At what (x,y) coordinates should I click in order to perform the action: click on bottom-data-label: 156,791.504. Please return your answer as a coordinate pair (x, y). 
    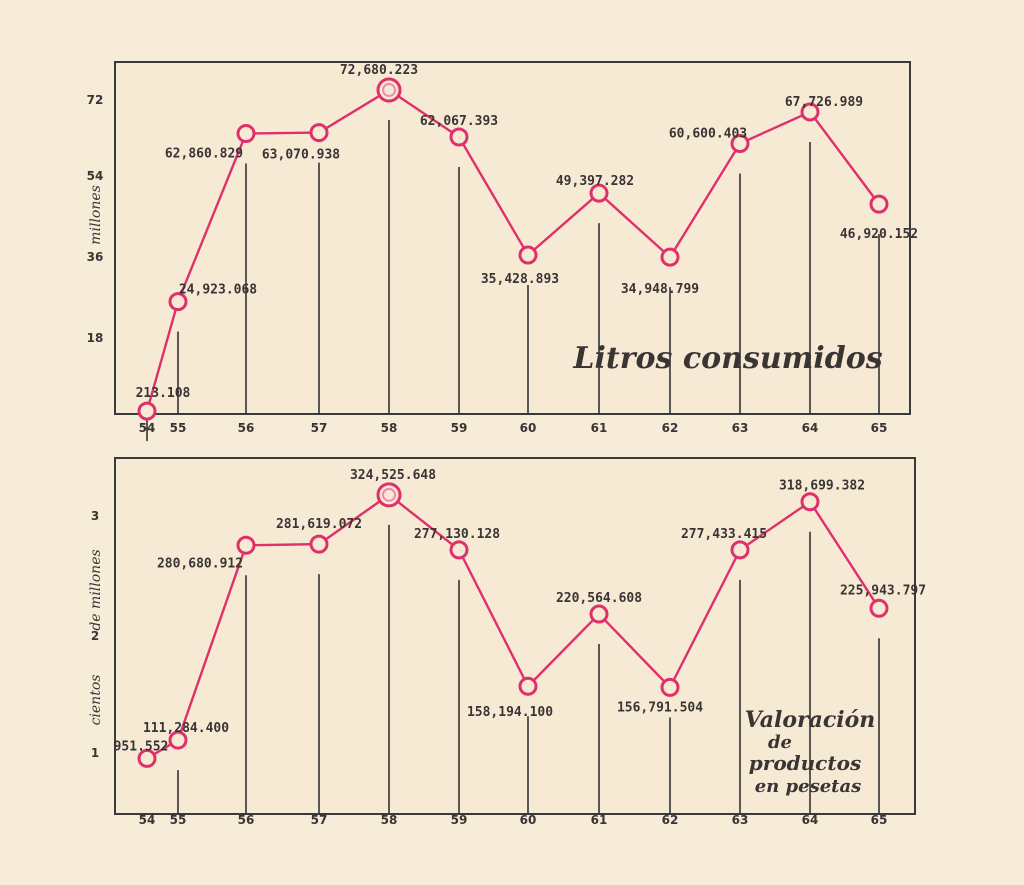
    Looking at the image, I should click on (660, 707).